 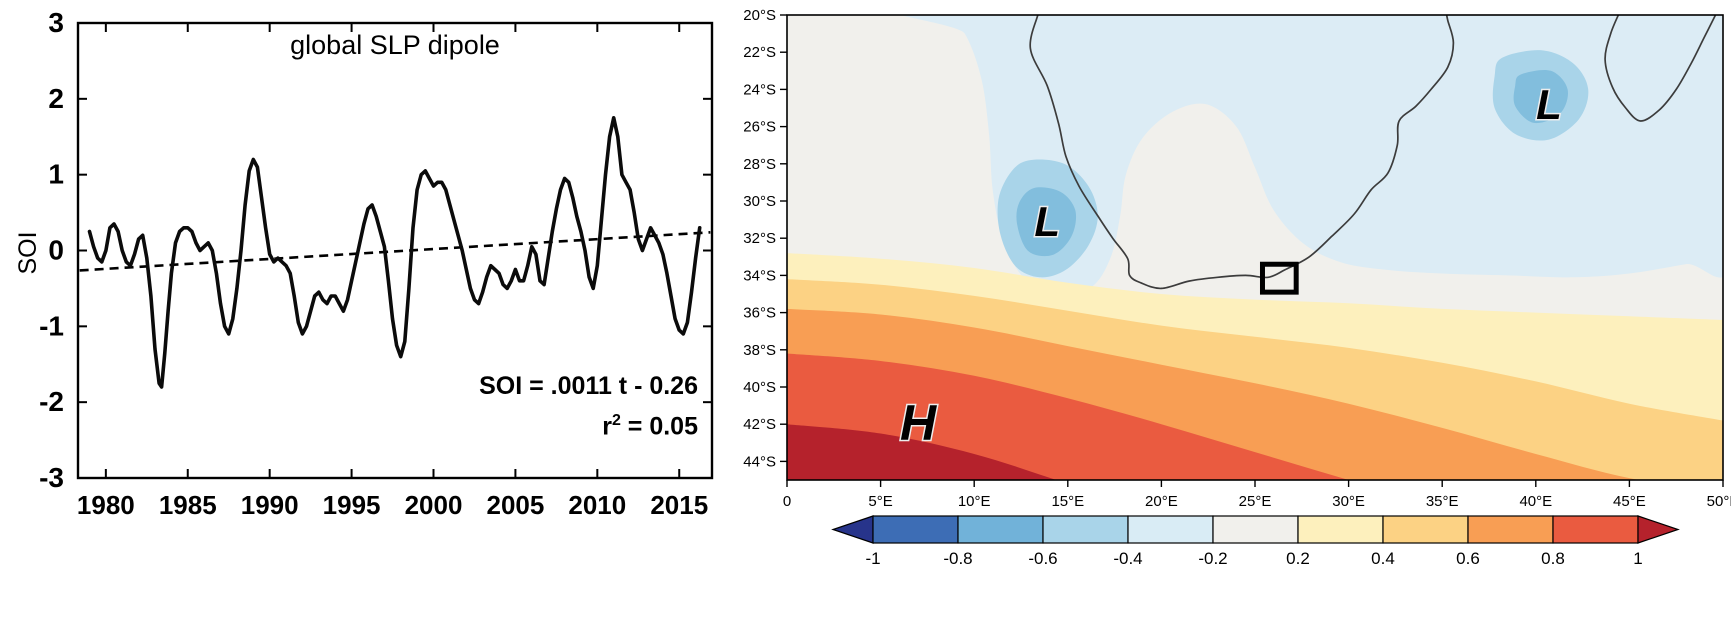 What do you see at coordinates (759, 275) in the screenshot?
I see `lat-tick-label: 34°S` at bounding box center [759, 275].